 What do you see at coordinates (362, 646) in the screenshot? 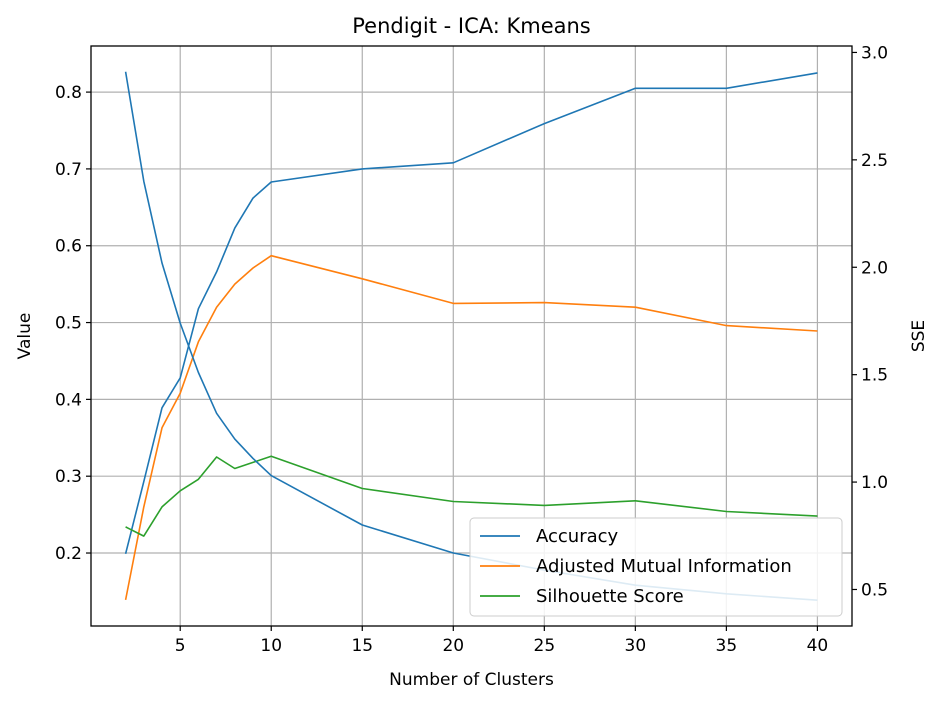
I see `x-tick-label: 15` at bounding box center [362, 646].